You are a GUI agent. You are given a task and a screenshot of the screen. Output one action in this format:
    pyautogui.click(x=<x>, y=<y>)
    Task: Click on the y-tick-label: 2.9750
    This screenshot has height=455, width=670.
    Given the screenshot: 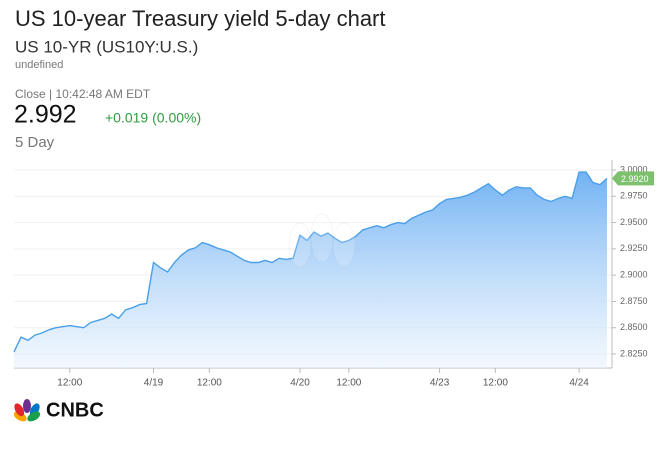 What is the action you would take?
    pyautogui.click(x=634, y=196)
    